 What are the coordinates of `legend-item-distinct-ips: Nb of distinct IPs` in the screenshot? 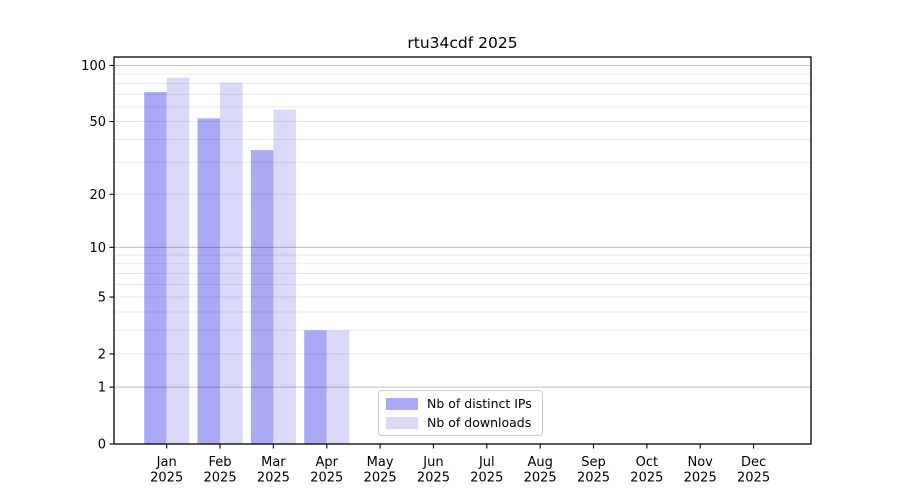 It's located at (460, 403).